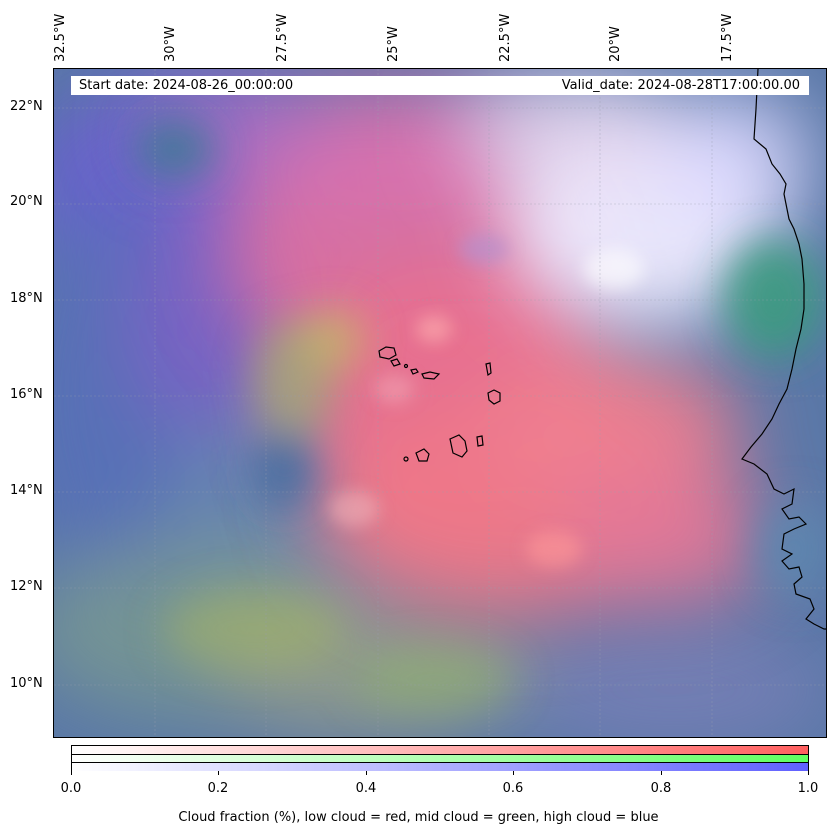 The image size is (837, 836). I want to click on colorbar-tick-label: 1.0, so click(808, 788).